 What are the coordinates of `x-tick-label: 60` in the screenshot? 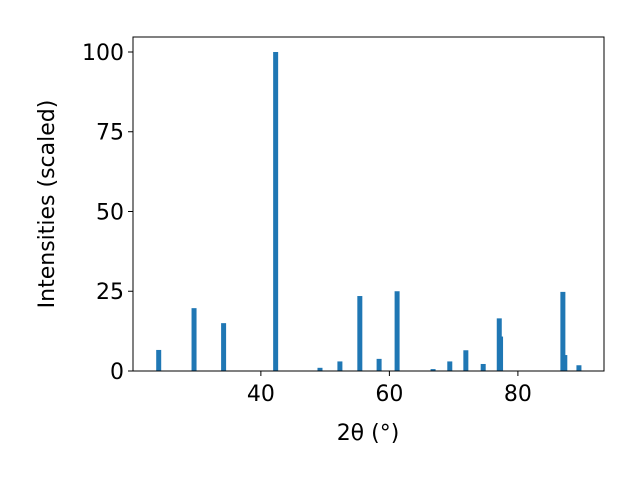 It's located at (389, 394).